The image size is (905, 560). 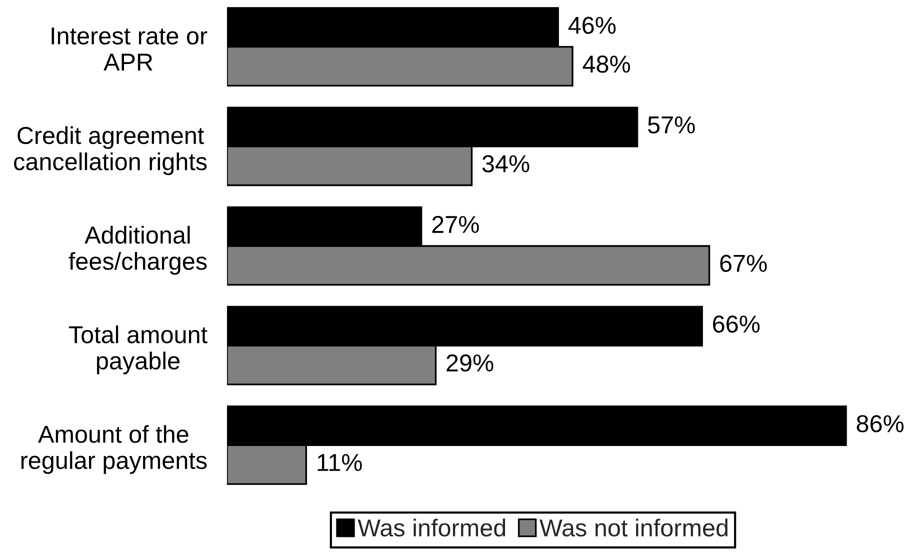 I want to click on y-tick-label: Interest rate or APR, so click(x=130, y=49).